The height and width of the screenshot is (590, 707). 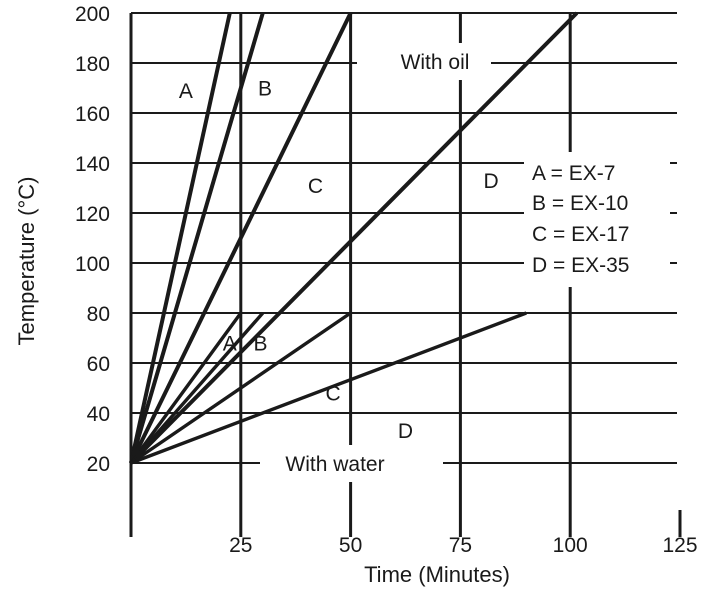 I want to click on x-tick-label: 100, so click(x=570, y=545).